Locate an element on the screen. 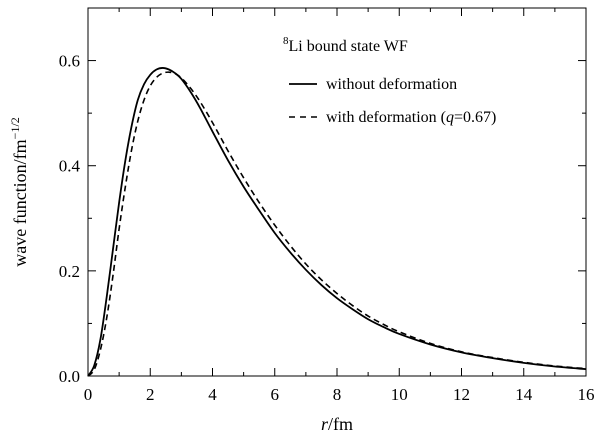 Image resolution: width=605 pixels, height=439 pixels. legend-label-part-before: with deformation ( is located at coordinates (386, 117).